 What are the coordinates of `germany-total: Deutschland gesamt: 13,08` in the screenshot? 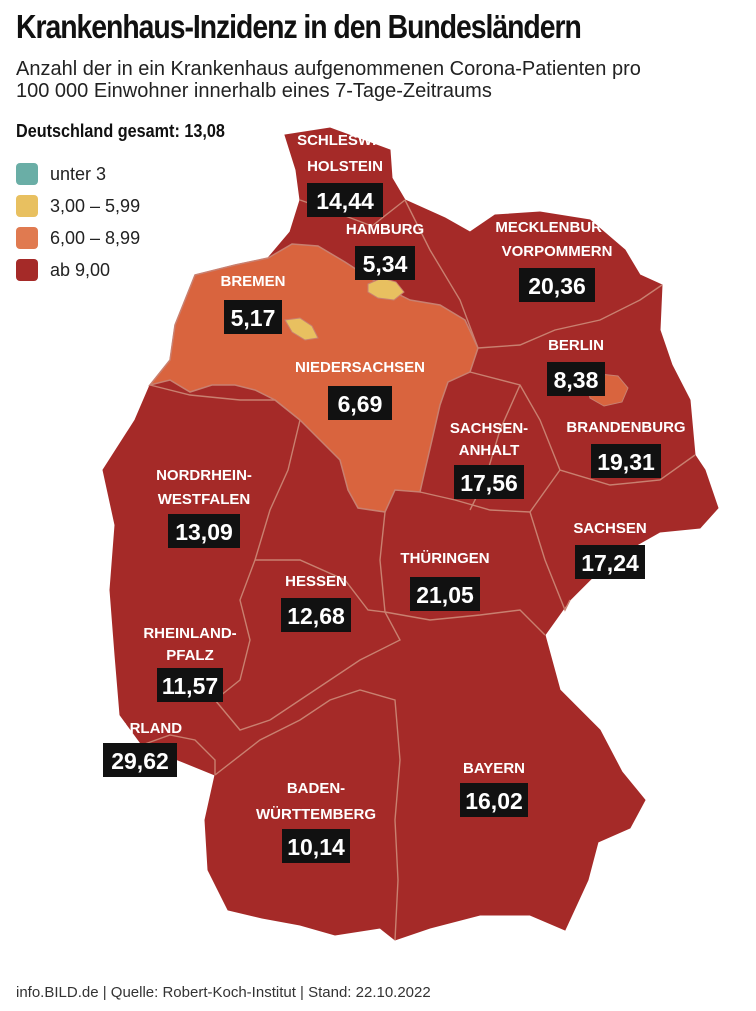 It's located at (120, 131).